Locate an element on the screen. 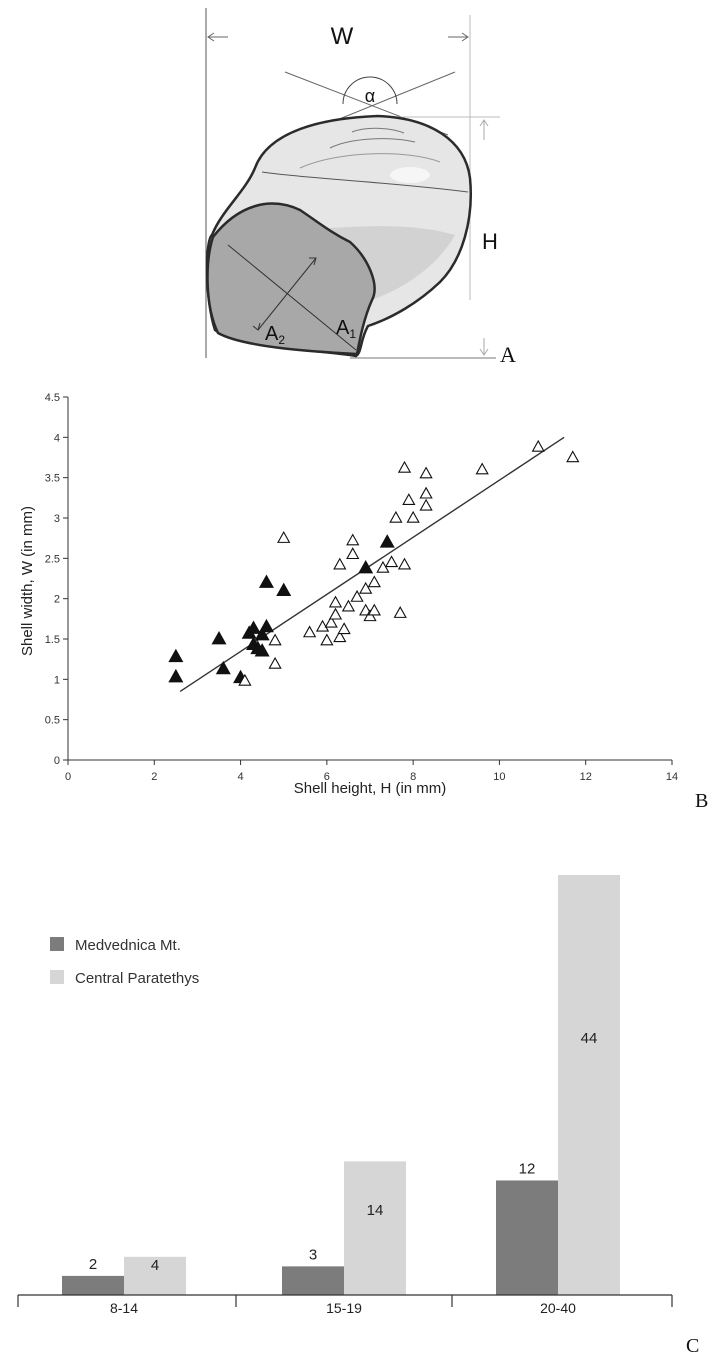 The image size is (712, 1359). bar-legend: Medvednica Mt. Central Paratethys is located at coordinates (124, 962).